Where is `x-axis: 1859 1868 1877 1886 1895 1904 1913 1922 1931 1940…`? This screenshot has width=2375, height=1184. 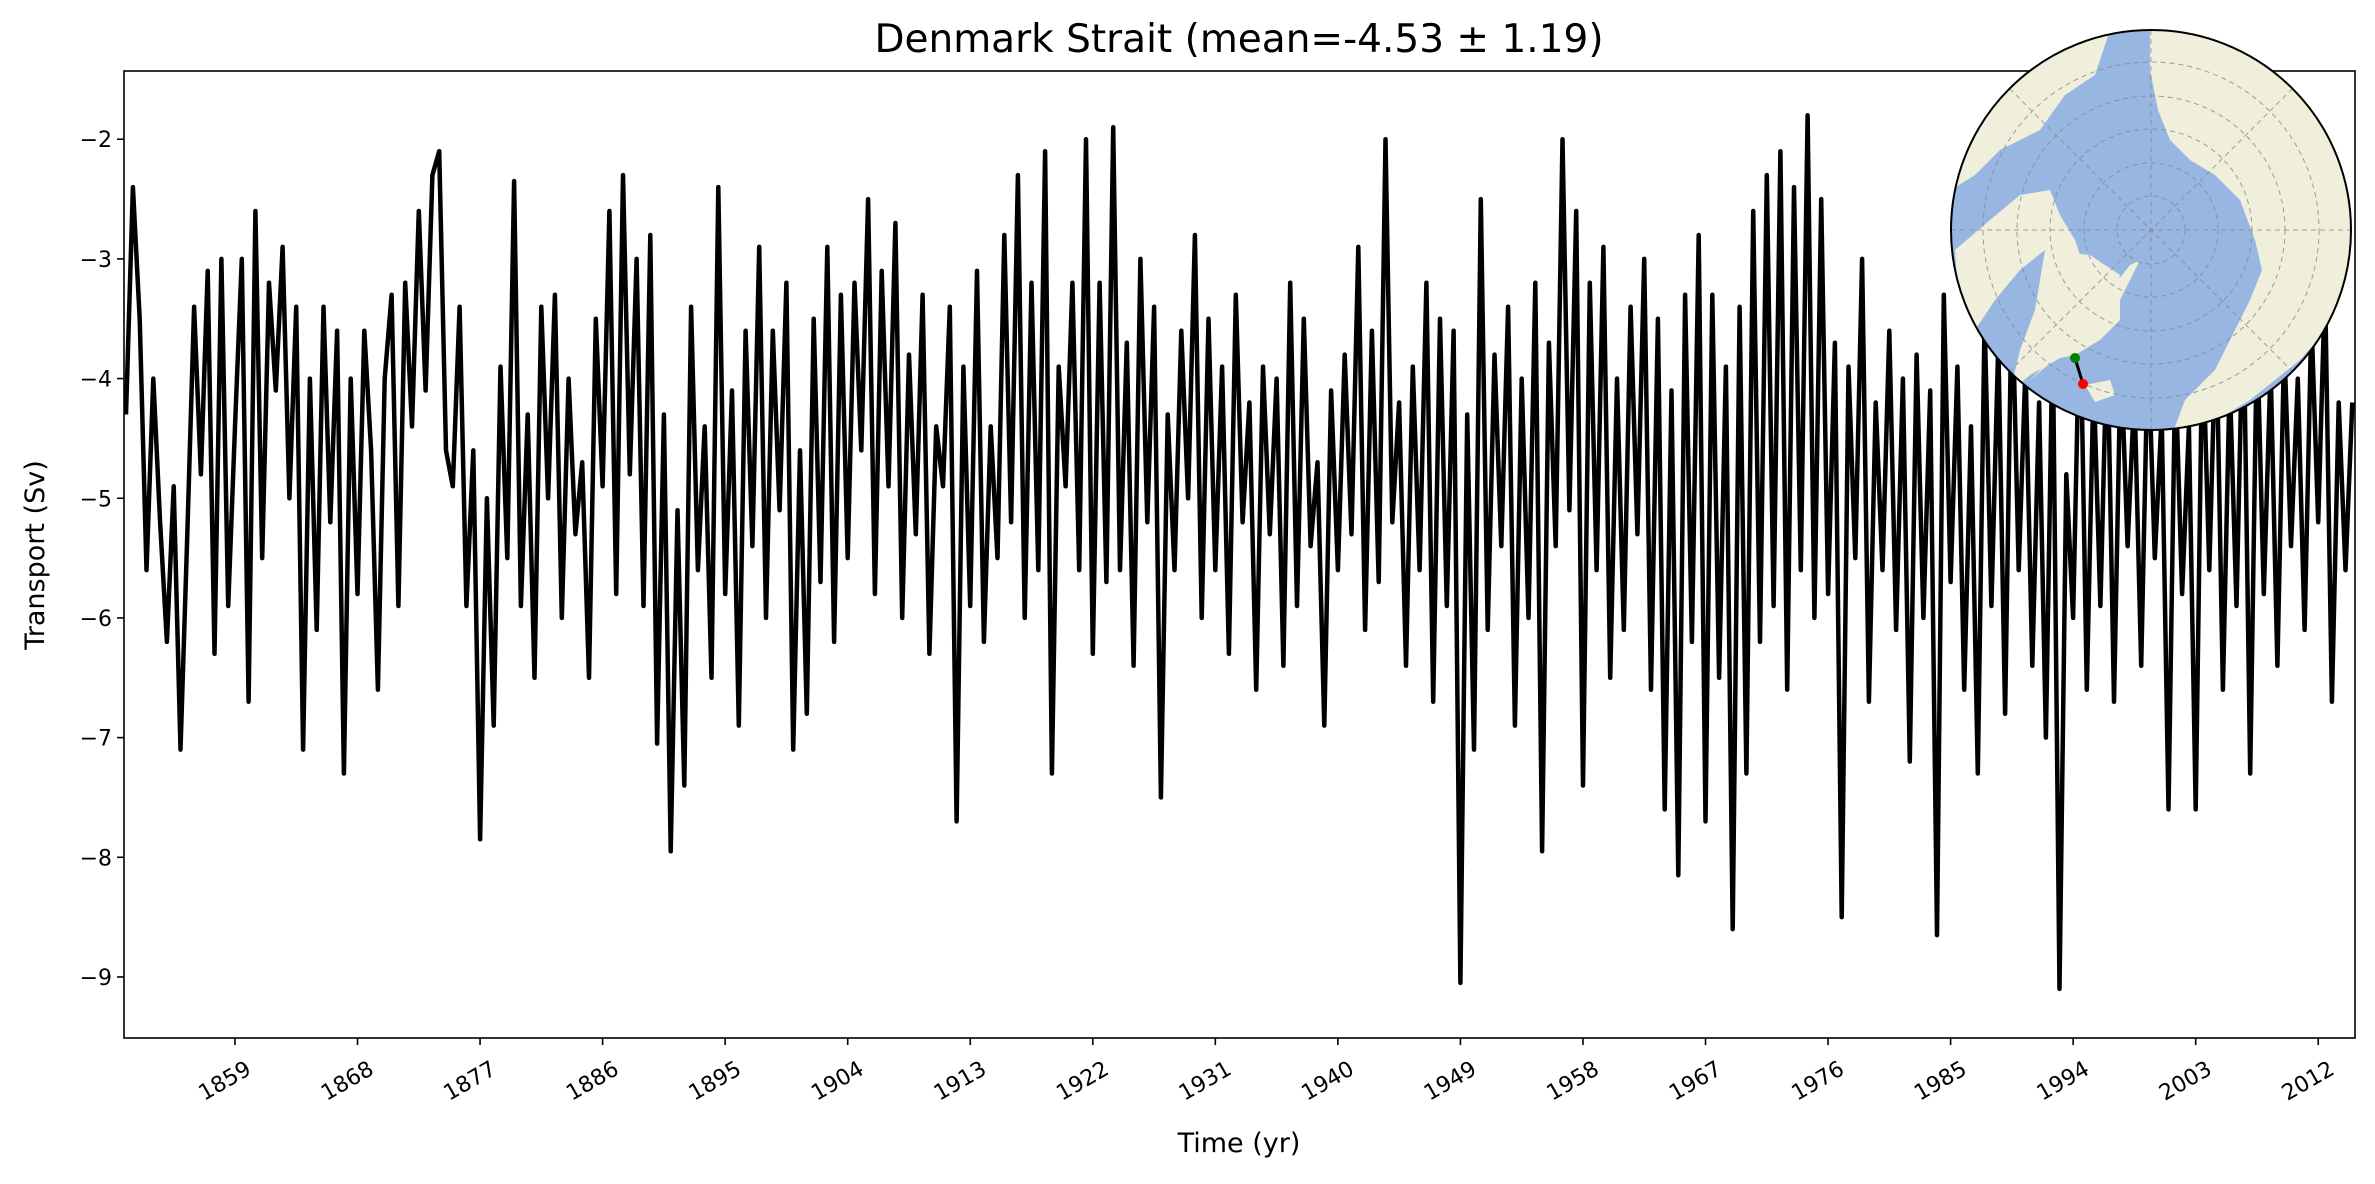
x-axis: 1859 1868 1877 1886 1895 1904 1913 1922 1931 1940… is located at coordinates (1267, 1072).